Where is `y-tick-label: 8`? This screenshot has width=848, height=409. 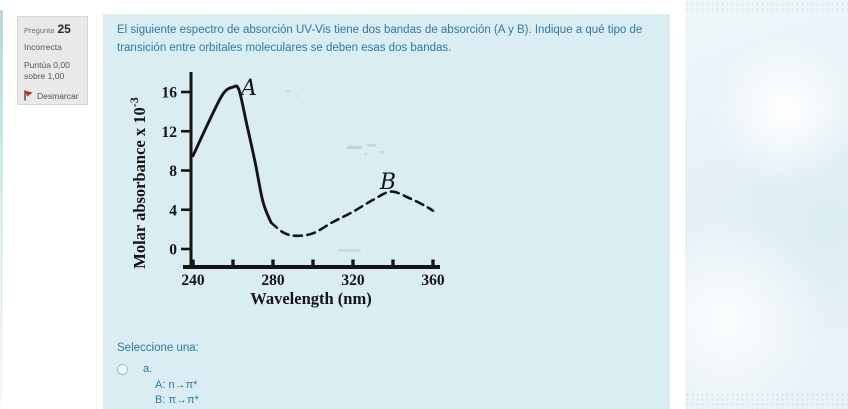 y-tick-label: 8 is located at coordinates (173, 171).